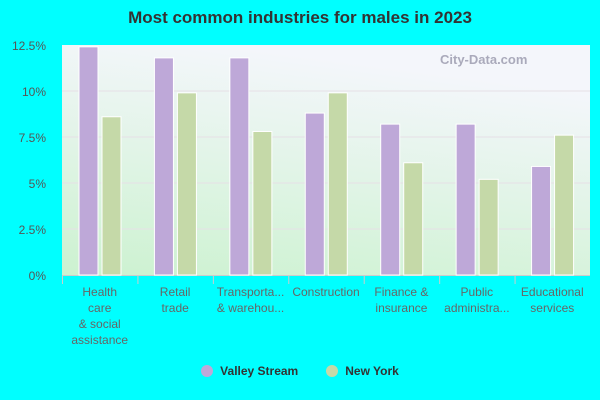 The image size is (600, 400). I want to click on x-tick-label: Educational services, so click(552, 300).